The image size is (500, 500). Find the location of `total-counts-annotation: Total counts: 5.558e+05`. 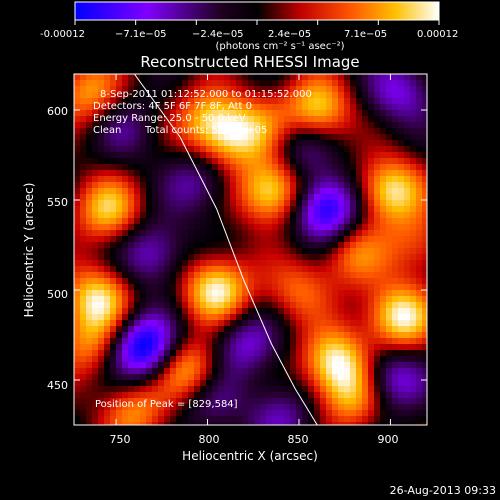

total-counts-annotation: Total counts: 5.558e+05 is located at coordinates (205, 130).